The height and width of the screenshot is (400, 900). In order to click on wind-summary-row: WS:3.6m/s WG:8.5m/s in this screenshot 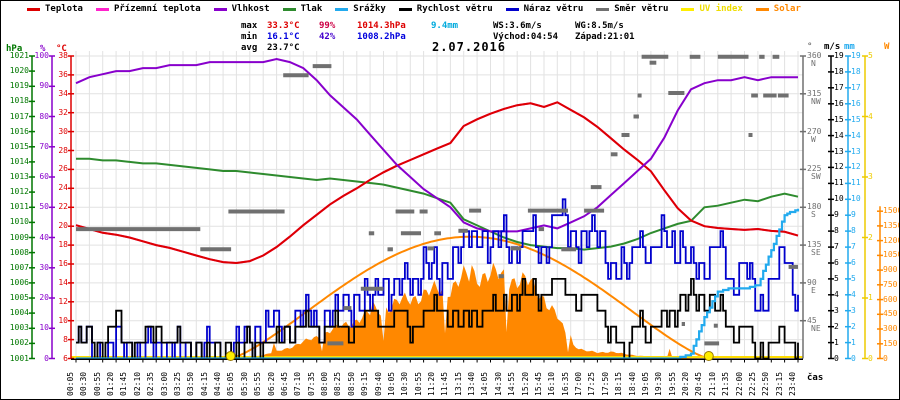, I will do `click(564, 26)`.